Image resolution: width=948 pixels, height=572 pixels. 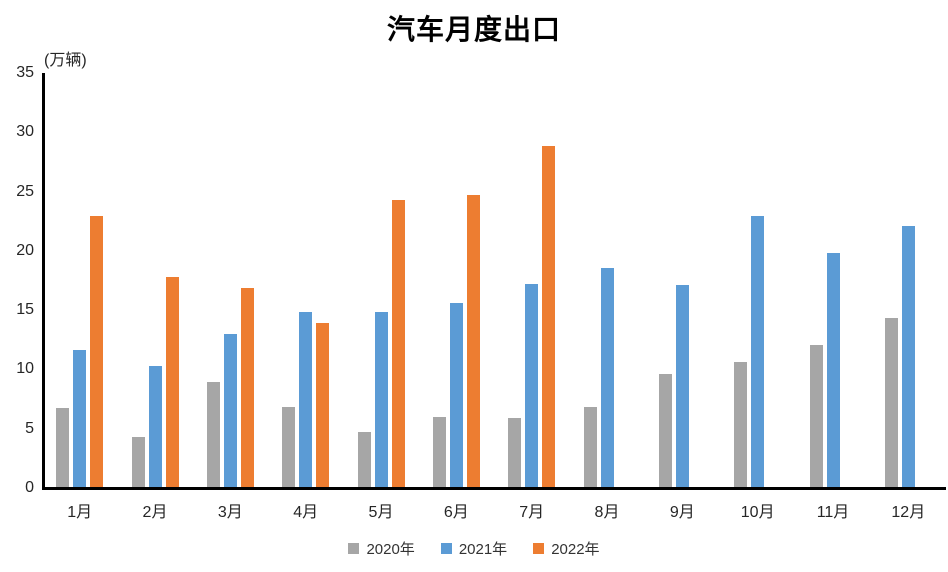 What do you see at coordinates (230, 411) in the screenshot?
I see `bar-2021年-3月` at bounding box center [230, 411].